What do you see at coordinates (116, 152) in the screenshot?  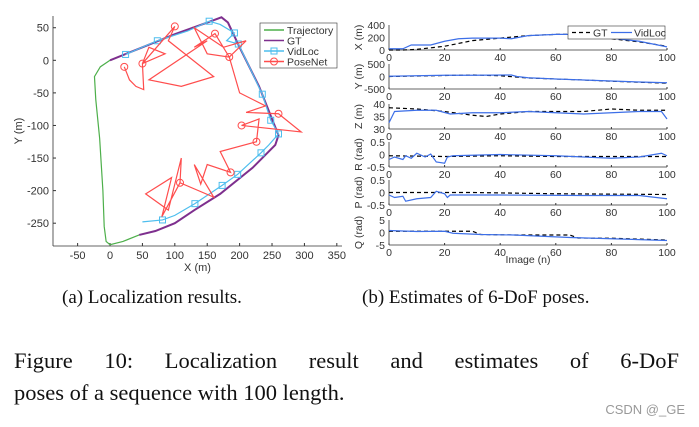 I see `trajectory-series-line` at bounding box center [116, 152].